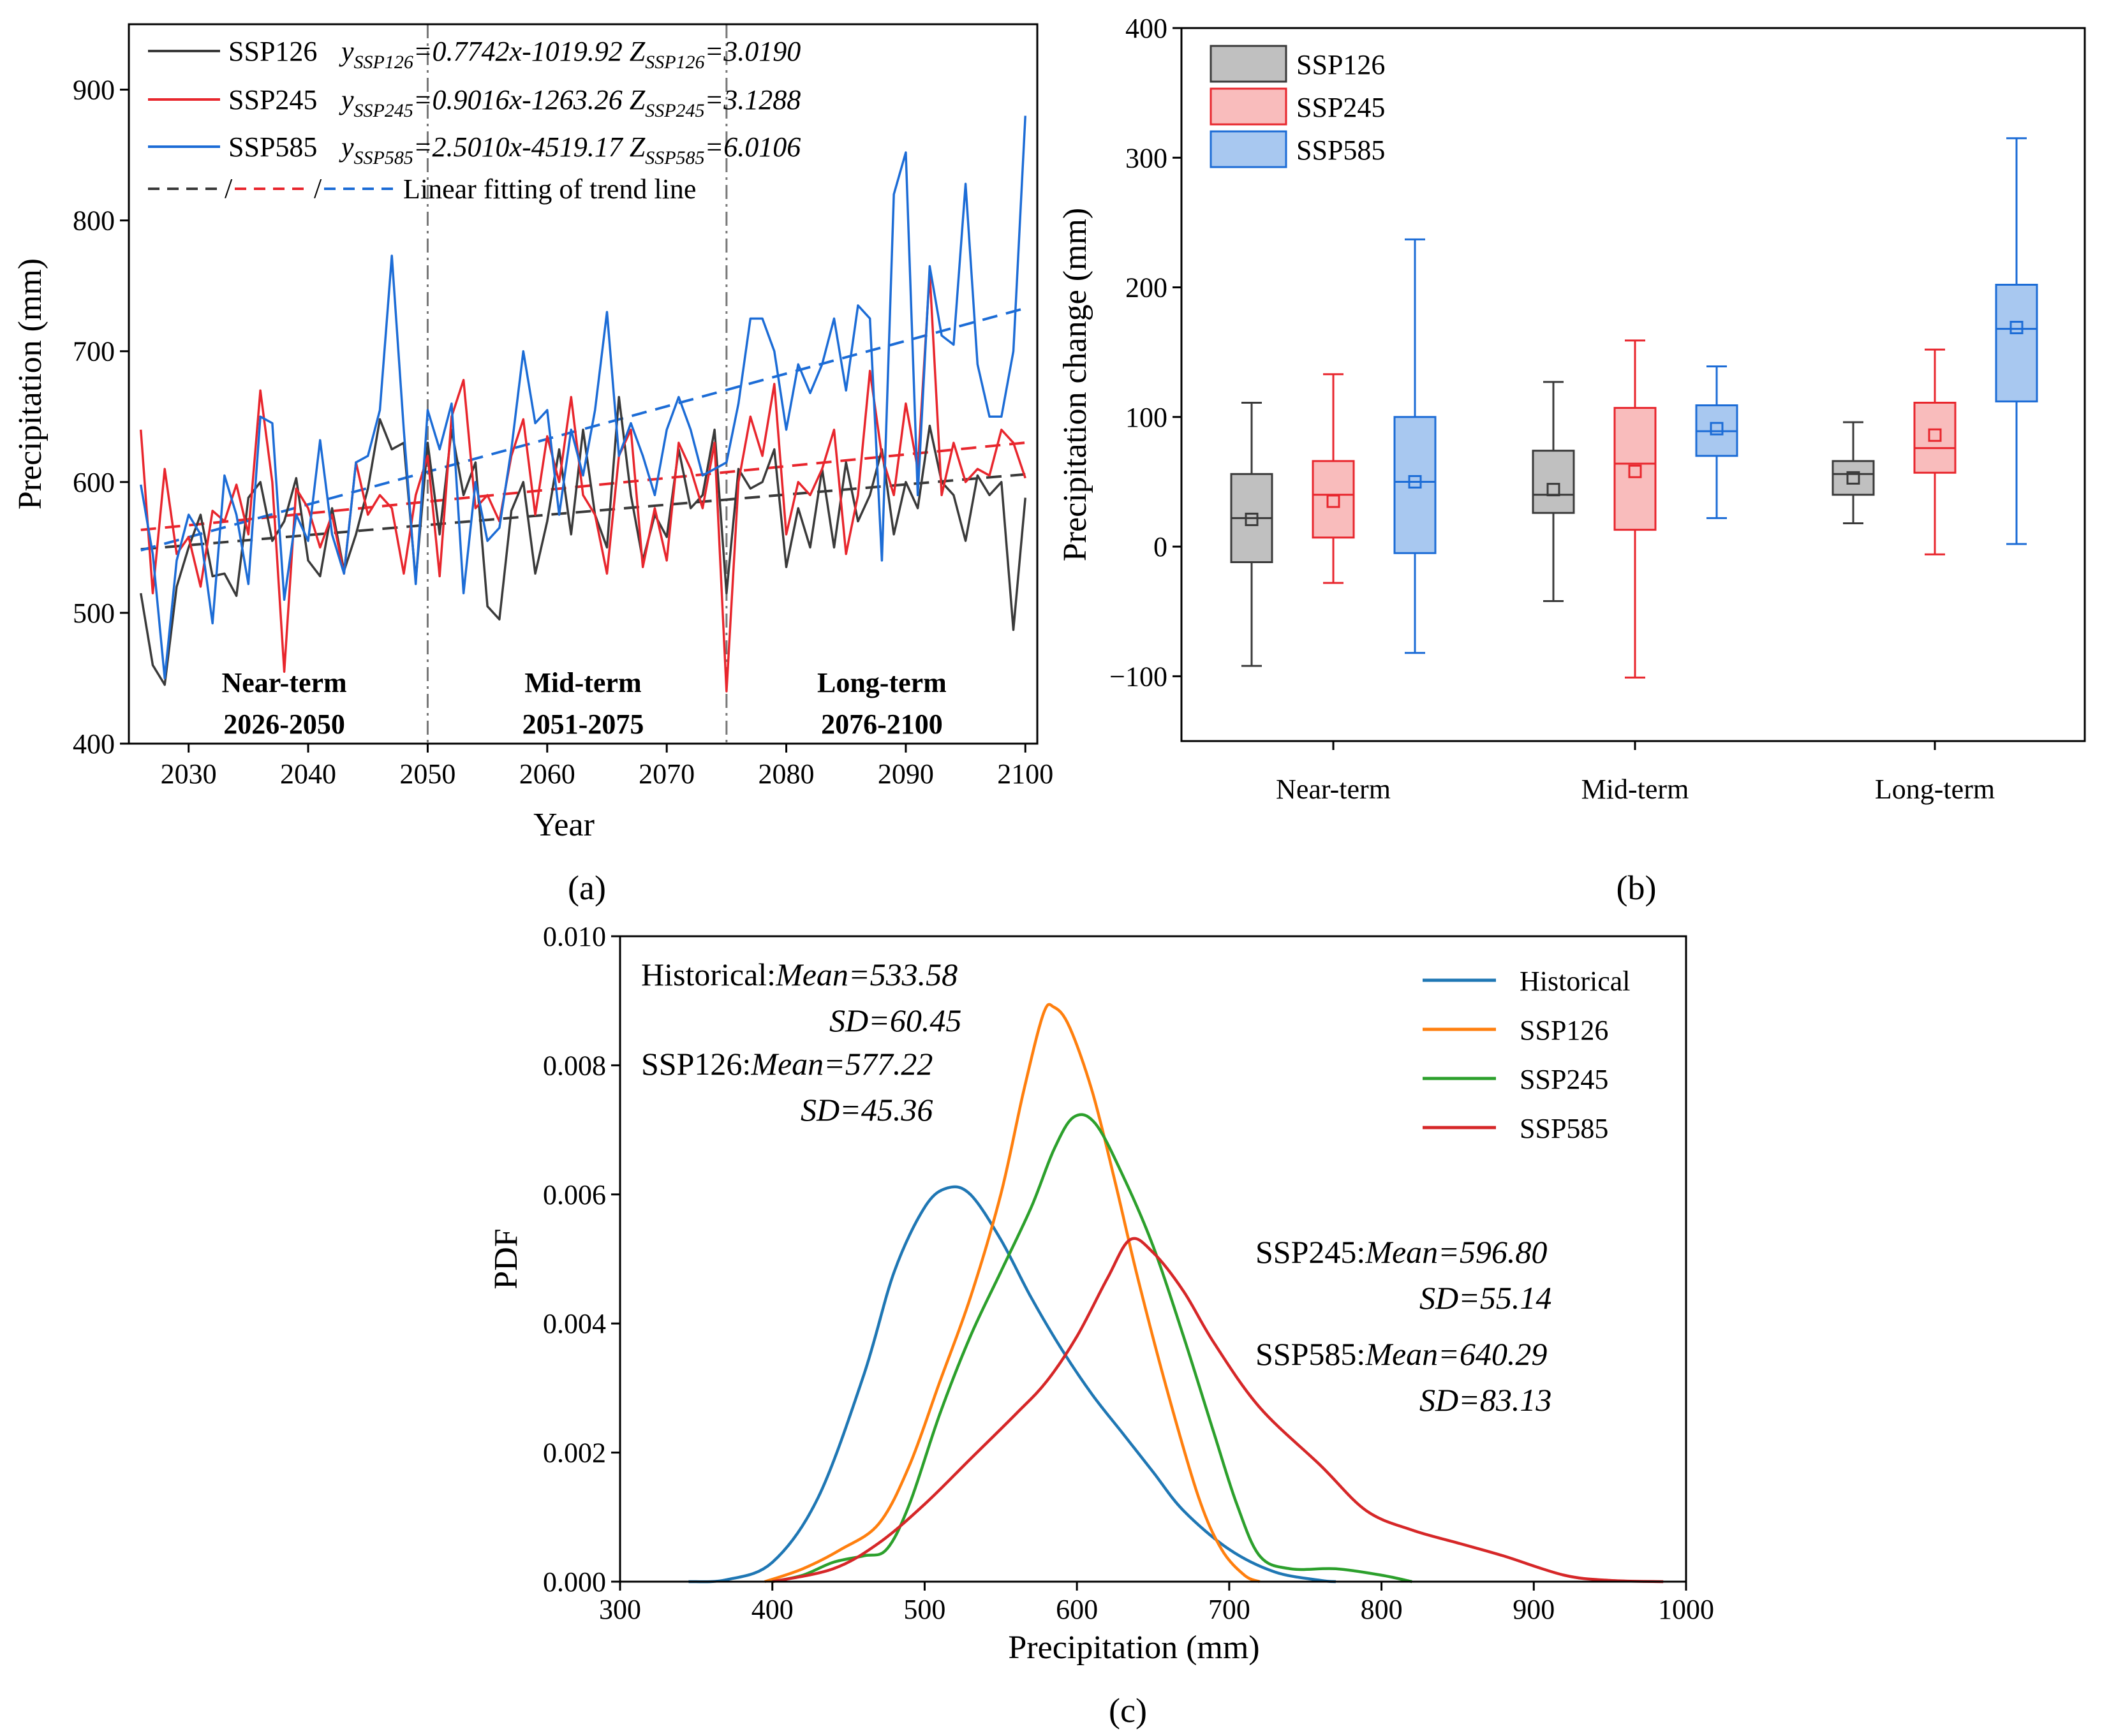 Image resolution: width=2102 pixels, height=1736 pixels. What do you see at coordinates (1077, 1610) in the screenshot?
I see `x-tick-label: 600` at bounding box center [1077, 1610].